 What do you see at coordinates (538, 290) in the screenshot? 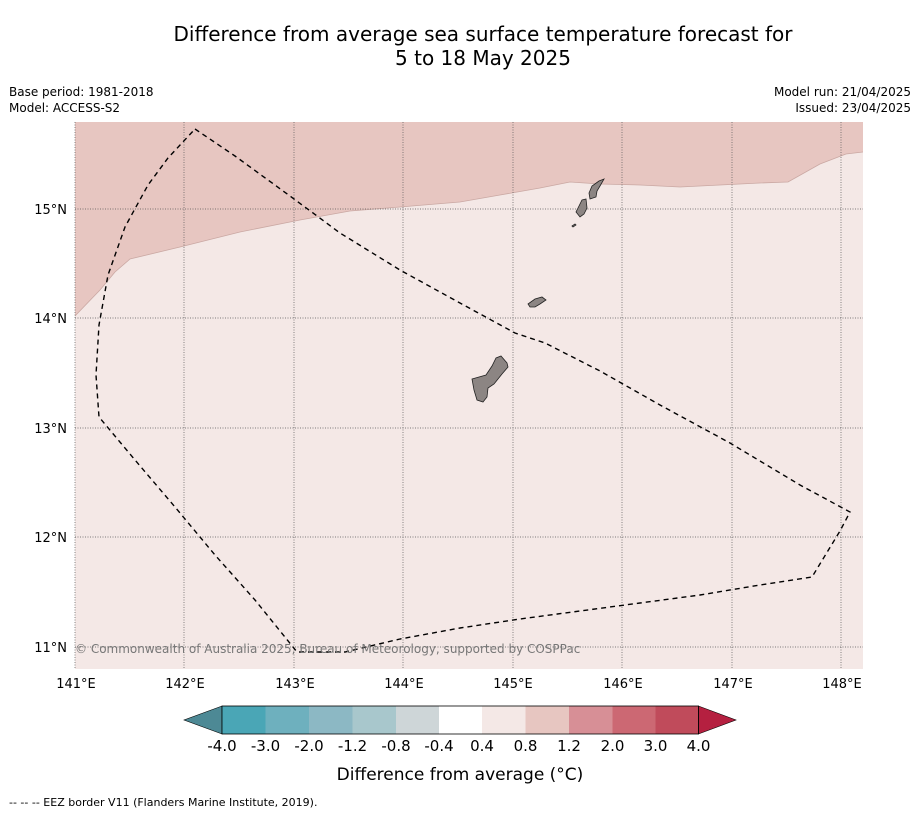
I see `land-masses` at bounding box center [538, 290].